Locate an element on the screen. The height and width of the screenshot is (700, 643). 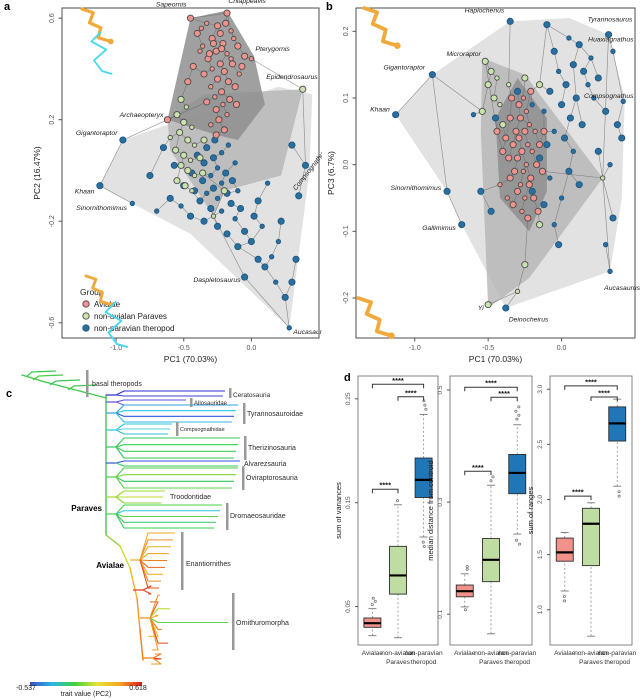
clade-label: Compsognathidae is located at coordinates (202, 430).